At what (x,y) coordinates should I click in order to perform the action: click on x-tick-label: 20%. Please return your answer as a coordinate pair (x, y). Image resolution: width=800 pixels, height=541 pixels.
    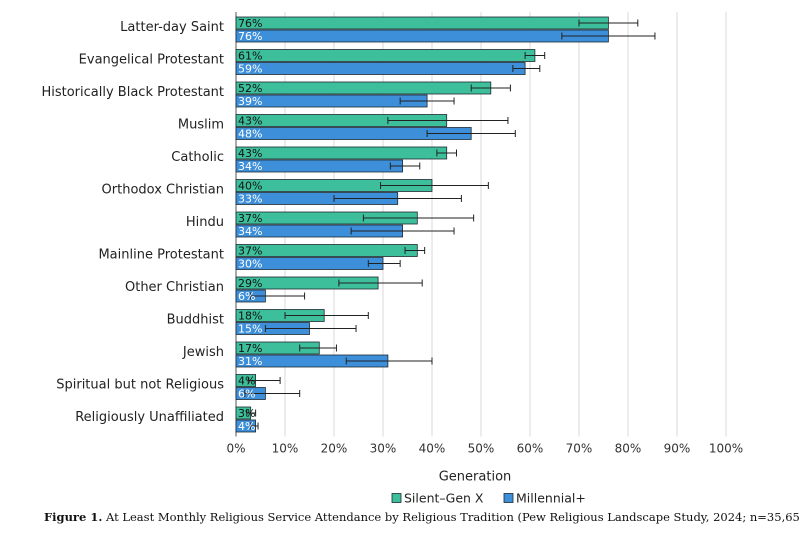
    Looking at the image, I should click on (334, 449).